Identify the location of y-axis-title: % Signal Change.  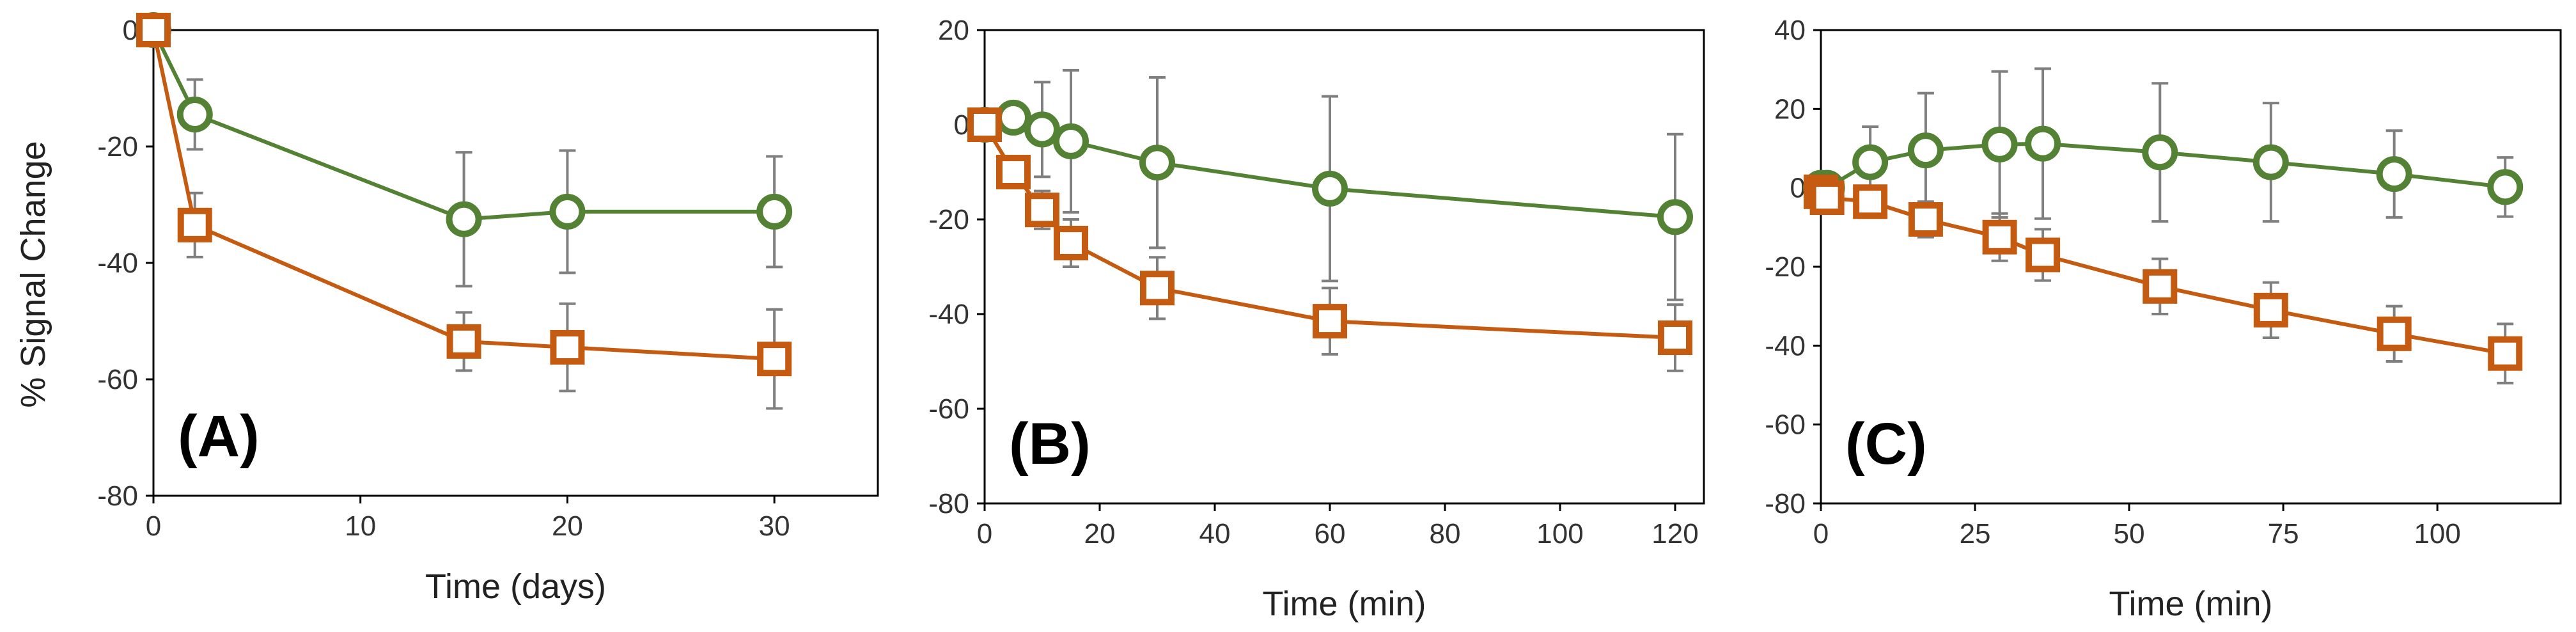
(33, 274).